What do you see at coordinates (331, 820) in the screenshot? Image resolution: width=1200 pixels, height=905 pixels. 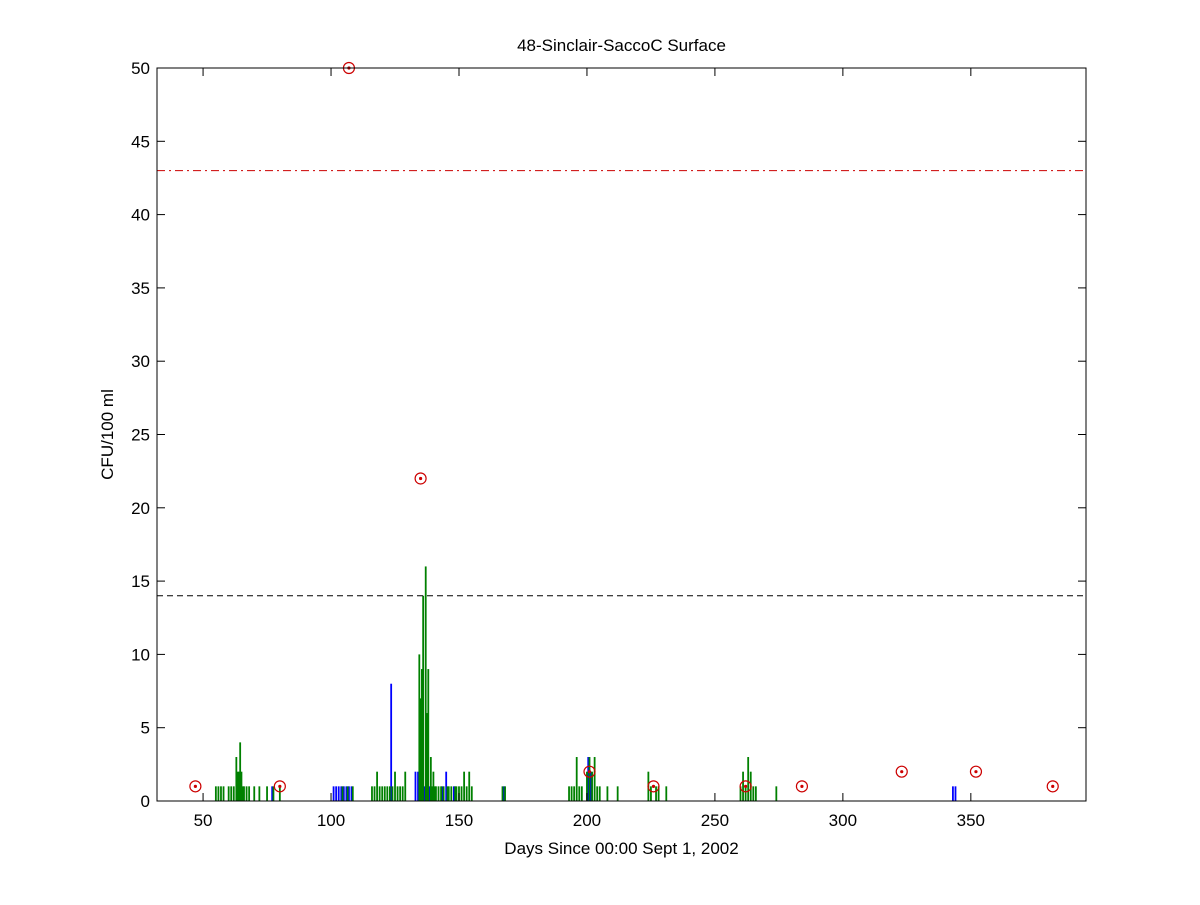 I see `x-tick-label: 100` at bounding box center [331, 820].